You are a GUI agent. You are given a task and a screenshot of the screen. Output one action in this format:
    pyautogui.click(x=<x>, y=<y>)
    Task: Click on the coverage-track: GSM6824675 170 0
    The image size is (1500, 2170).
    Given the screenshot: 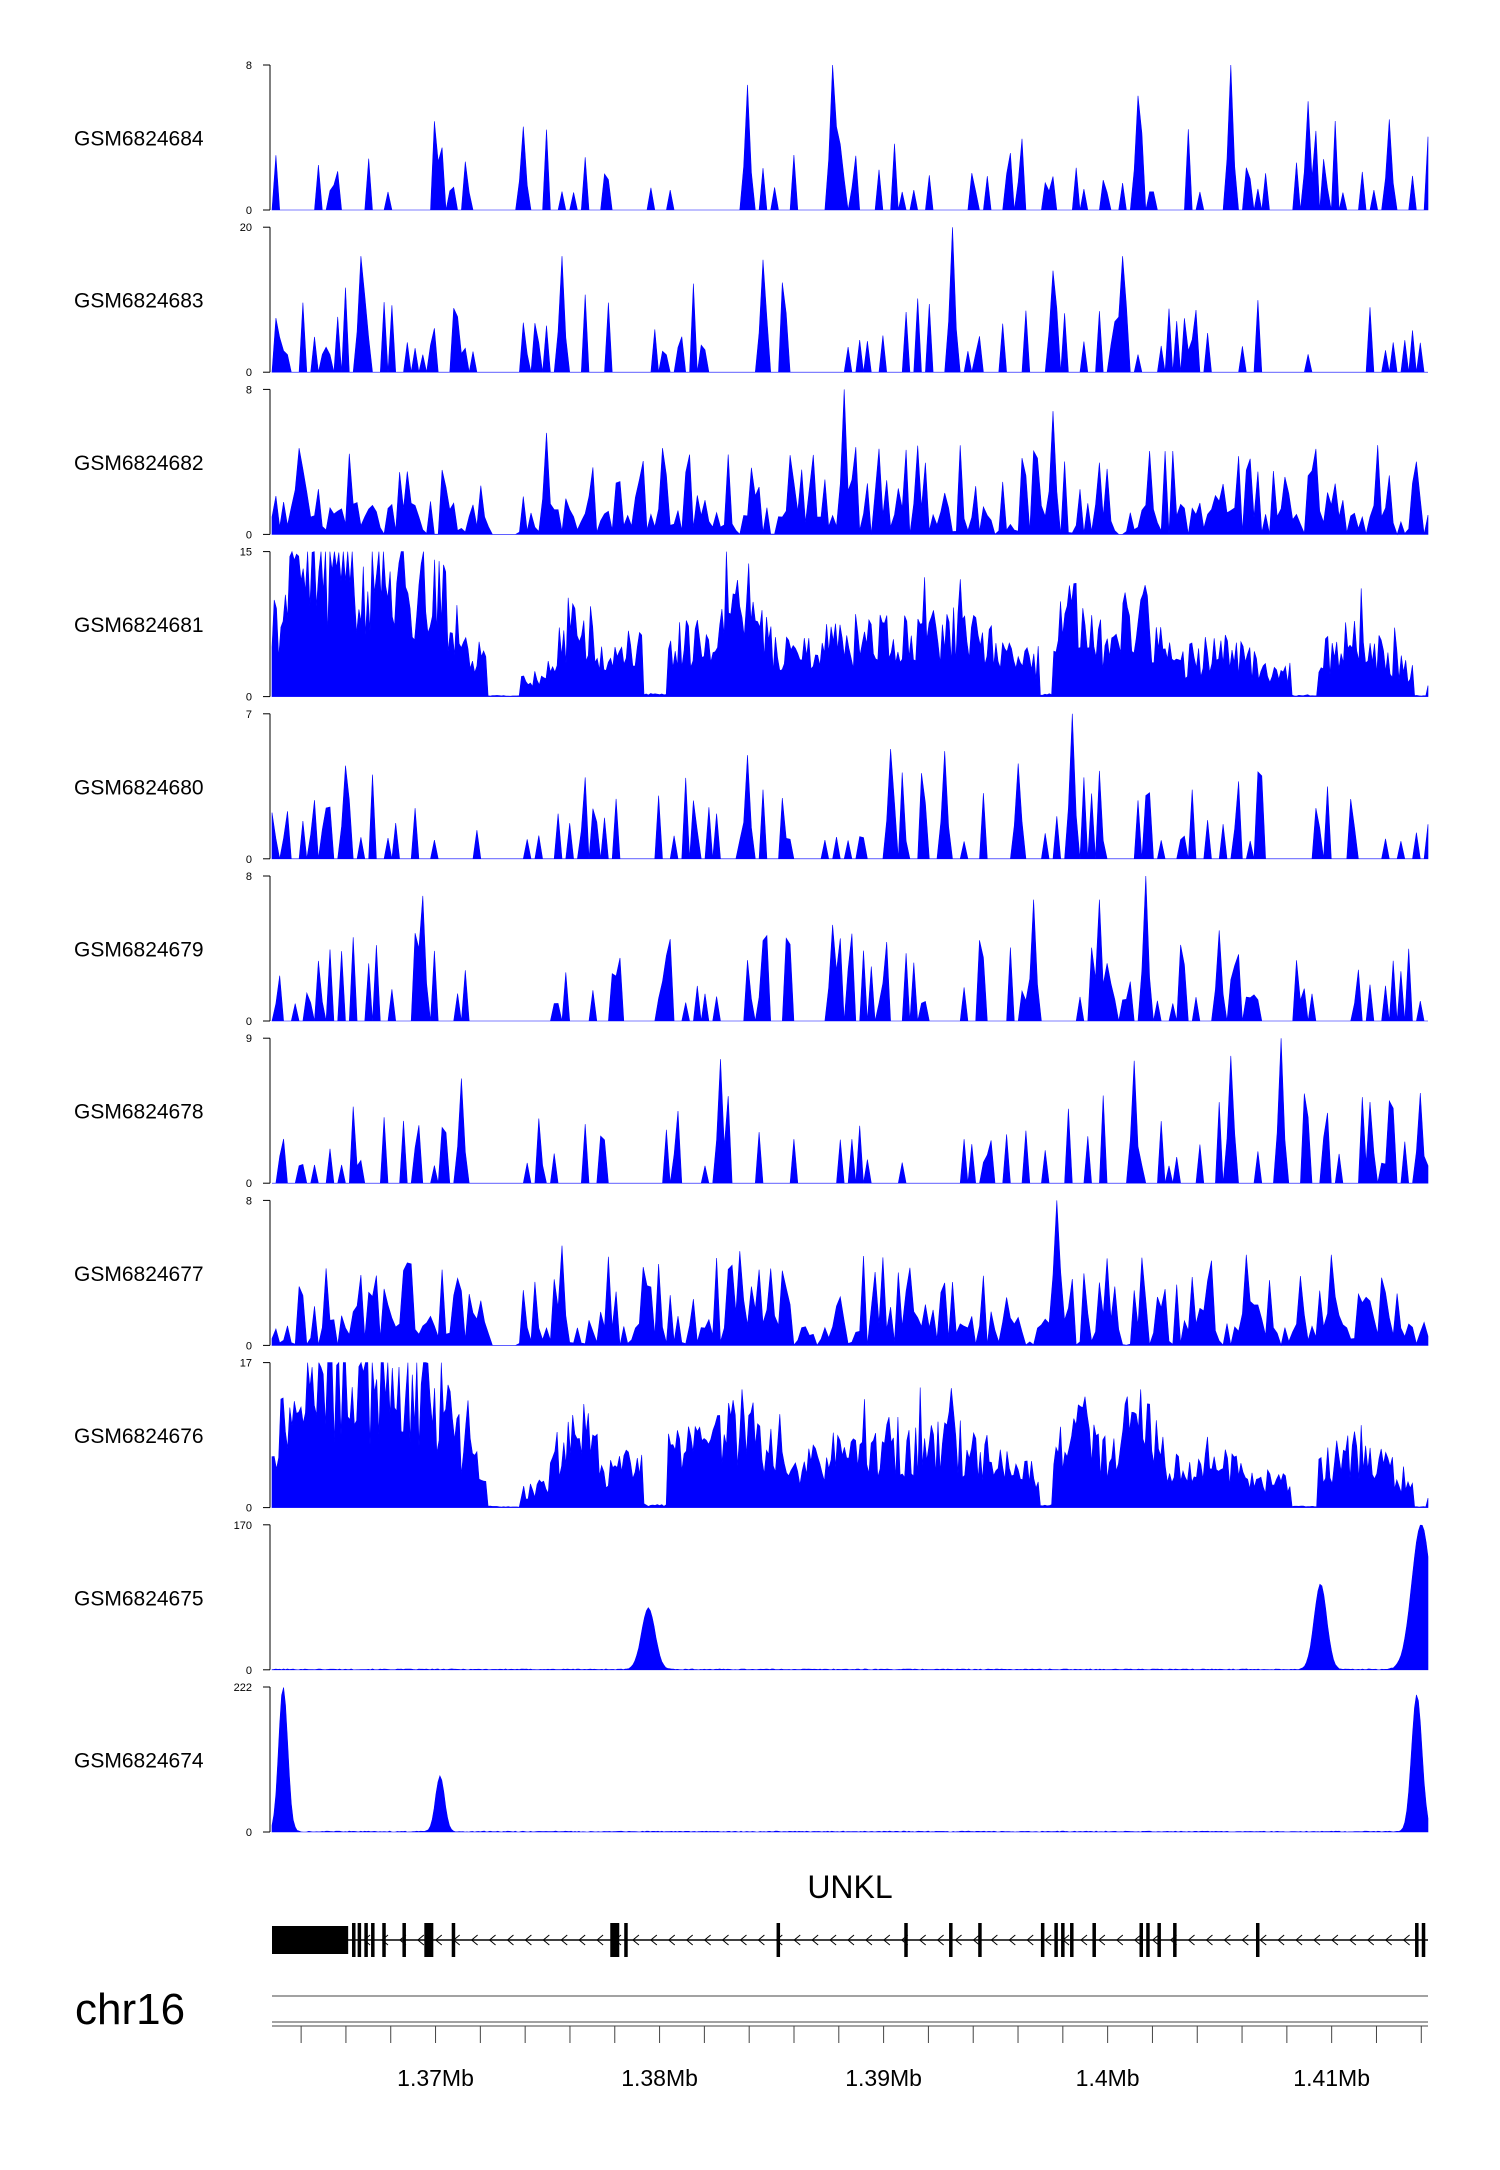 What is the action you would take?
    pyautogui.click(x=751, y=1598)
    